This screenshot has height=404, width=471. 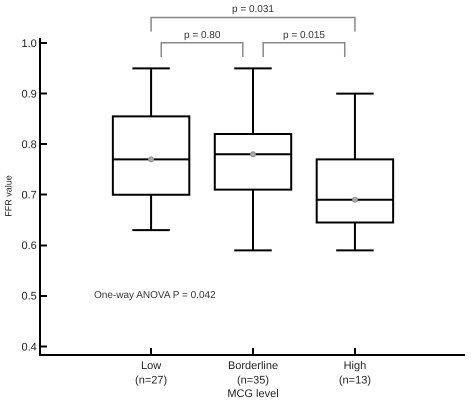 What do you see at coordinates (354, 373) in the screenshot?
I see `x-tick-label: High (n=13)` at bounding box center [354, 373].